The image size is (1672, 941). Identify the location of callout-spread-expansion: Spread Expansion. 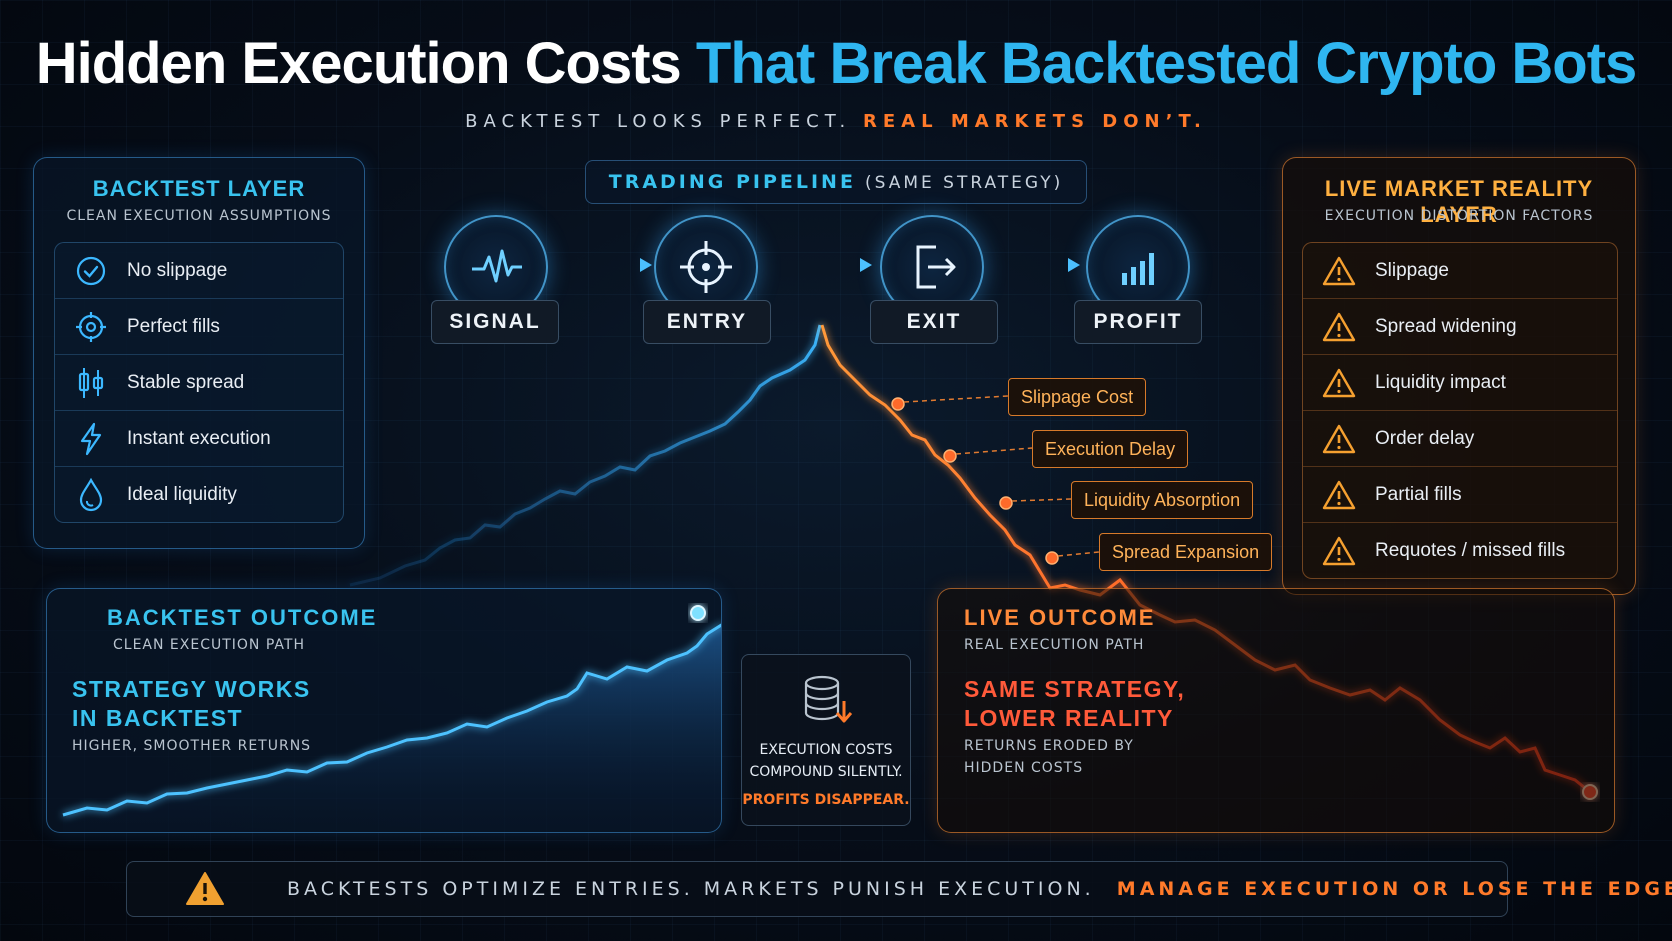
(1186, 552).